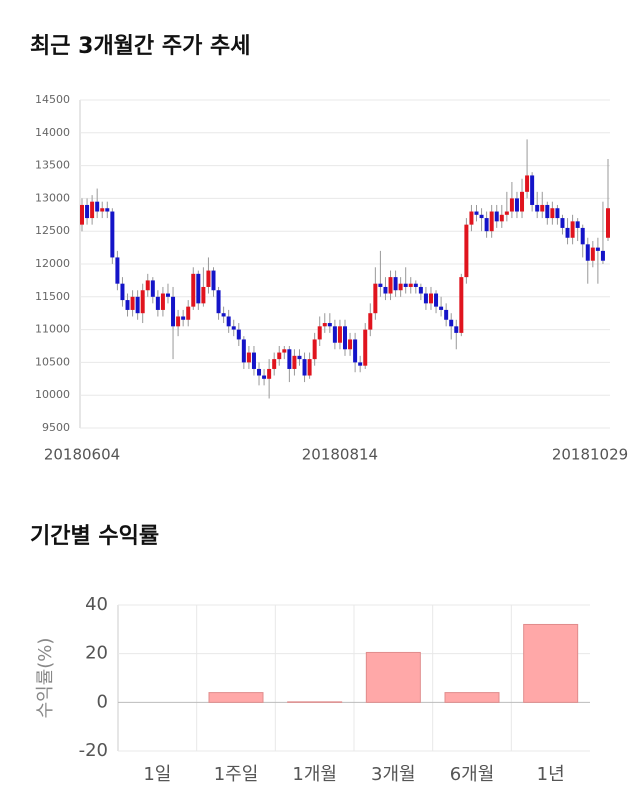 Image resolution: width=640 pixels, height=810 pixels. What do you see at coordinates (102, 701) in the screenshot?
I see `y-tick-label: 0` at bounding box center [102, 701].